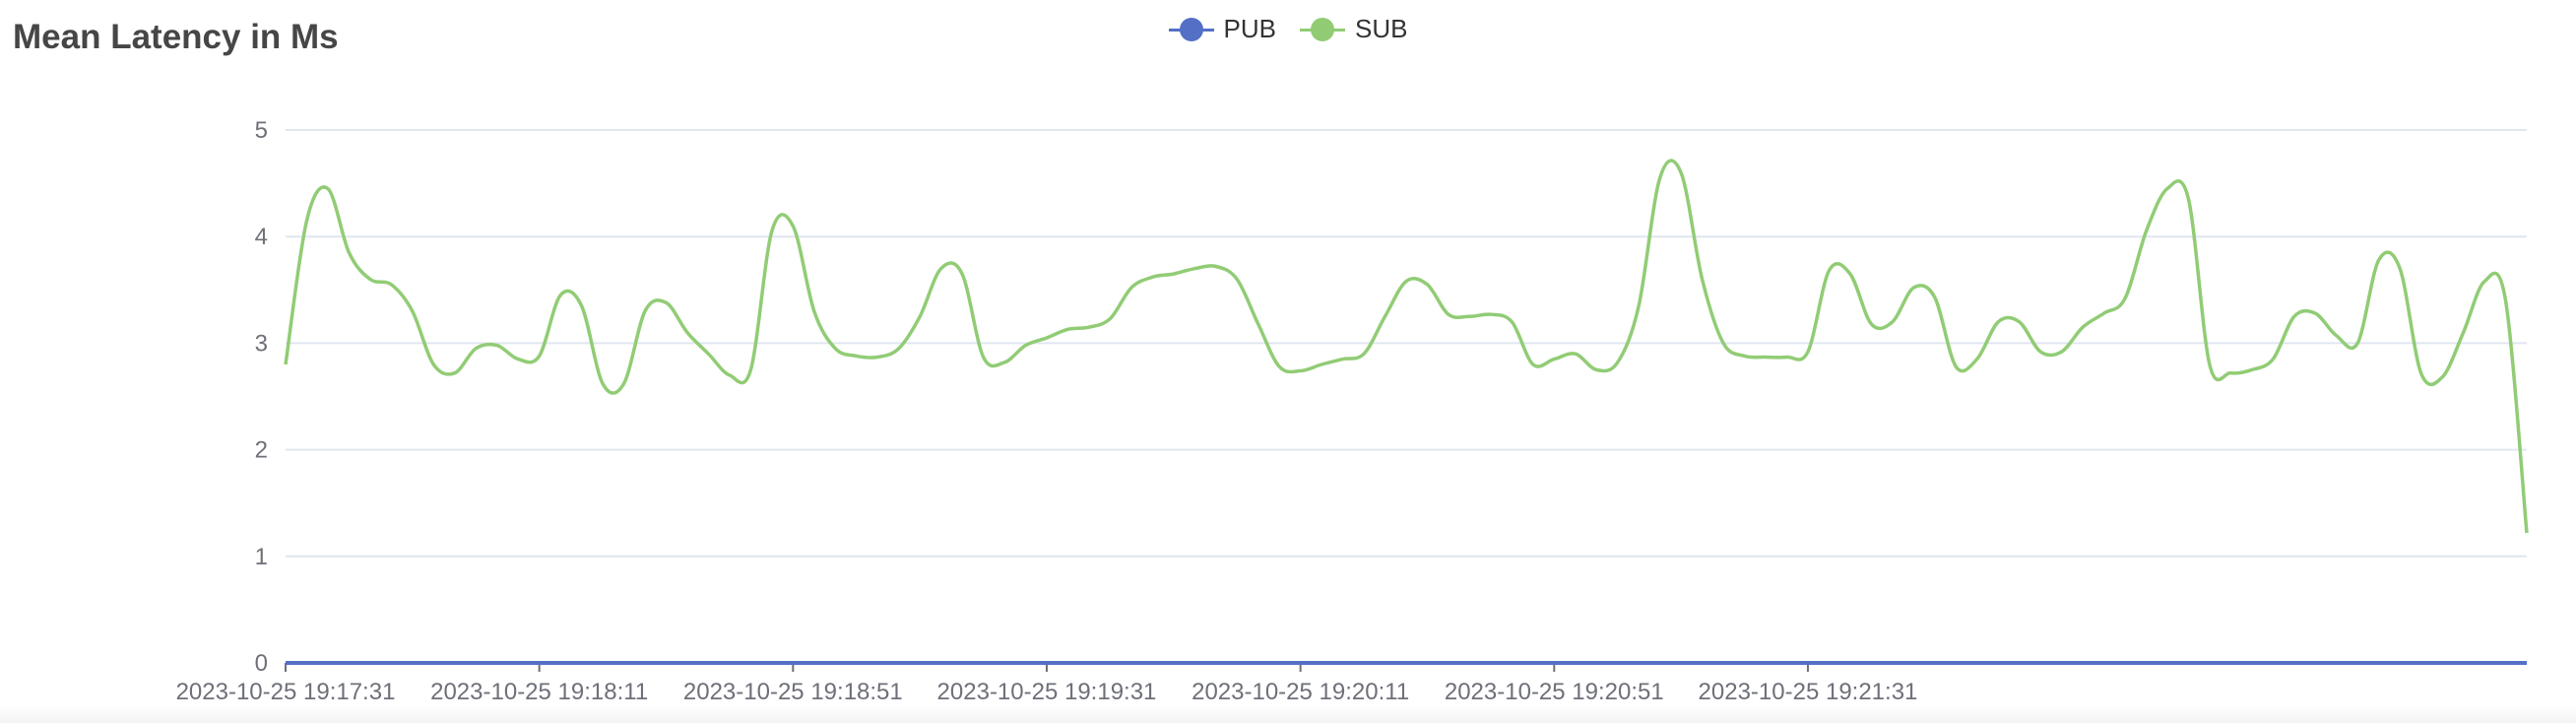 Image resolution: width=2576 pixels, height=723 pixels. I want to click on y-tick-label: 4, so click(261, 237).